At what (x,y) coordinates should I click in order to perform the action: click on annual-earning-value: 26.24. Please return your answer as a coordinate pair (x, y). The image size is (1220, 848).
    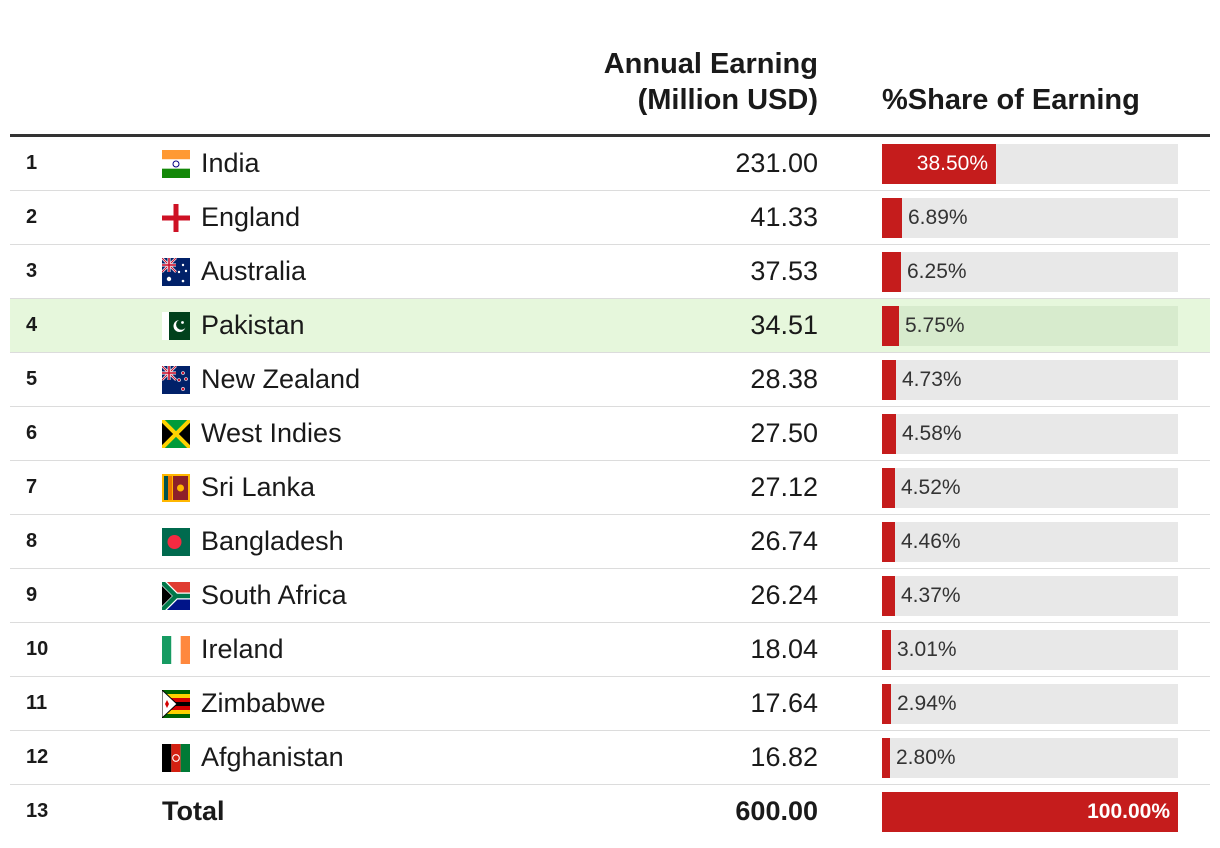
    Looking at the image, I should click on (784, 595).